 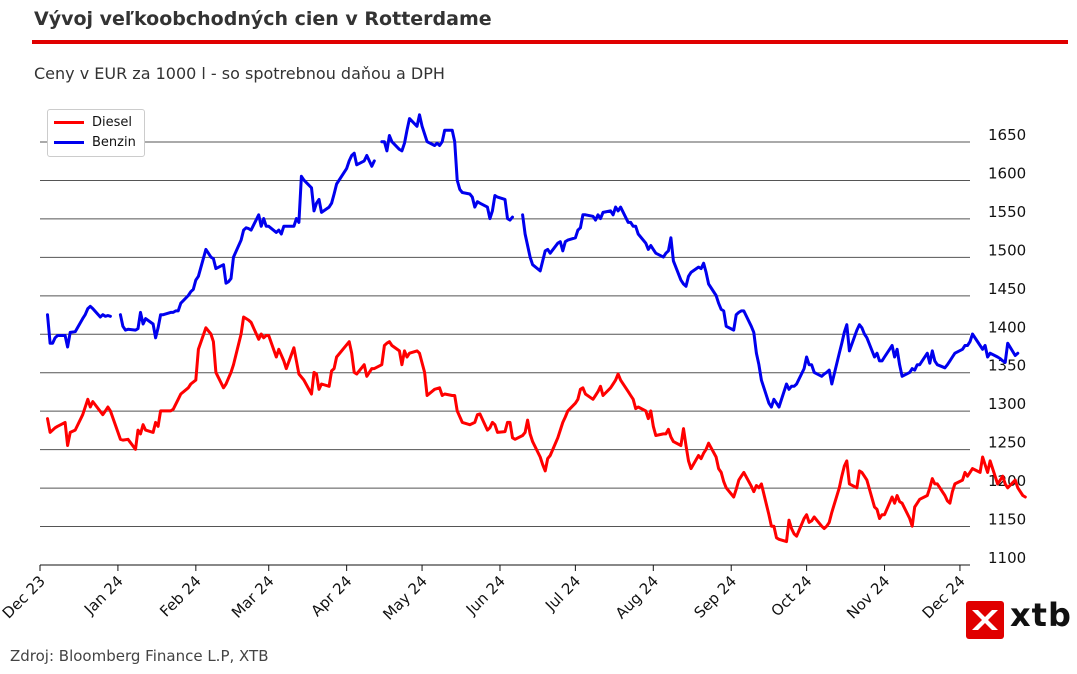 I want to click on legend-label-benzin: Benzin, so click(x=114, y=142).